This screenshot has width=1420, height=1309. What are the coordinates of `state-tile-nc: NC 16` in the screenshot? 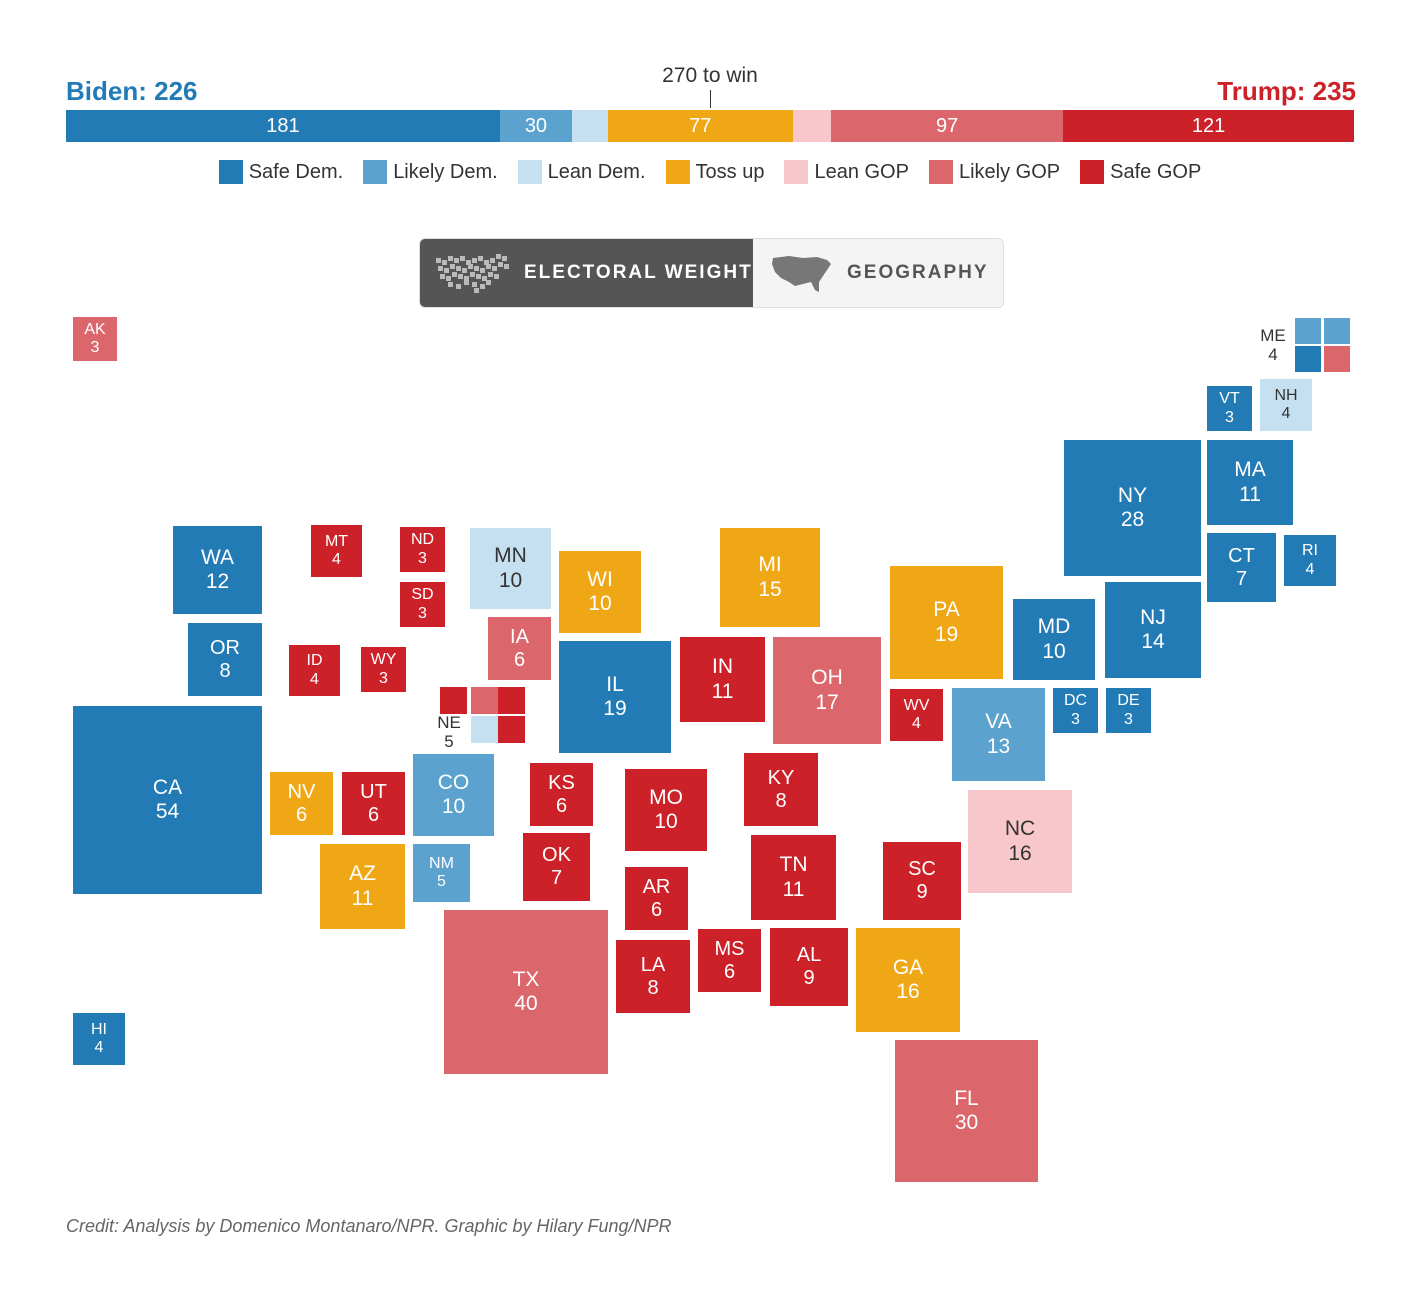 It's located at (1020, 841).